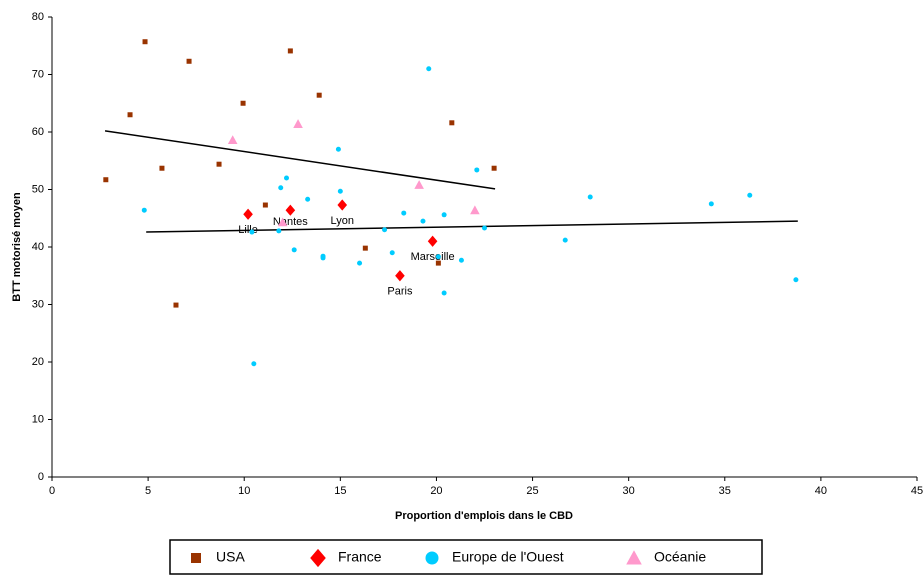  What do you see at coordinates (433, 257) in the screenshot?
I see `point-label: Marseille` at bounding box center [433, 257].